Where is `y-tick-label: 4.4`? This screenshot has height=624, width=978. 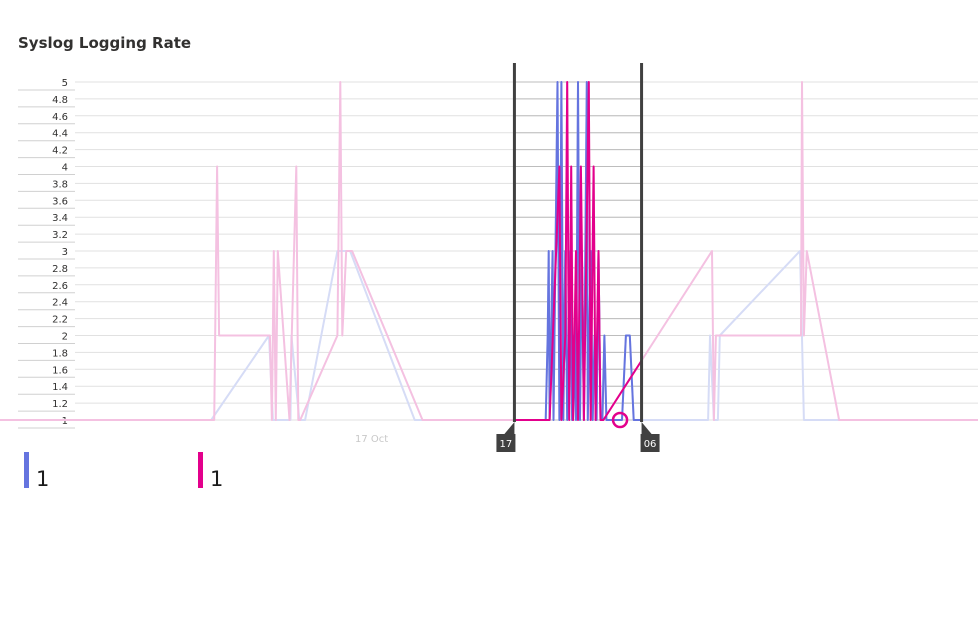 y-tick-label: 4.4 is located at coordinates (60, 134).